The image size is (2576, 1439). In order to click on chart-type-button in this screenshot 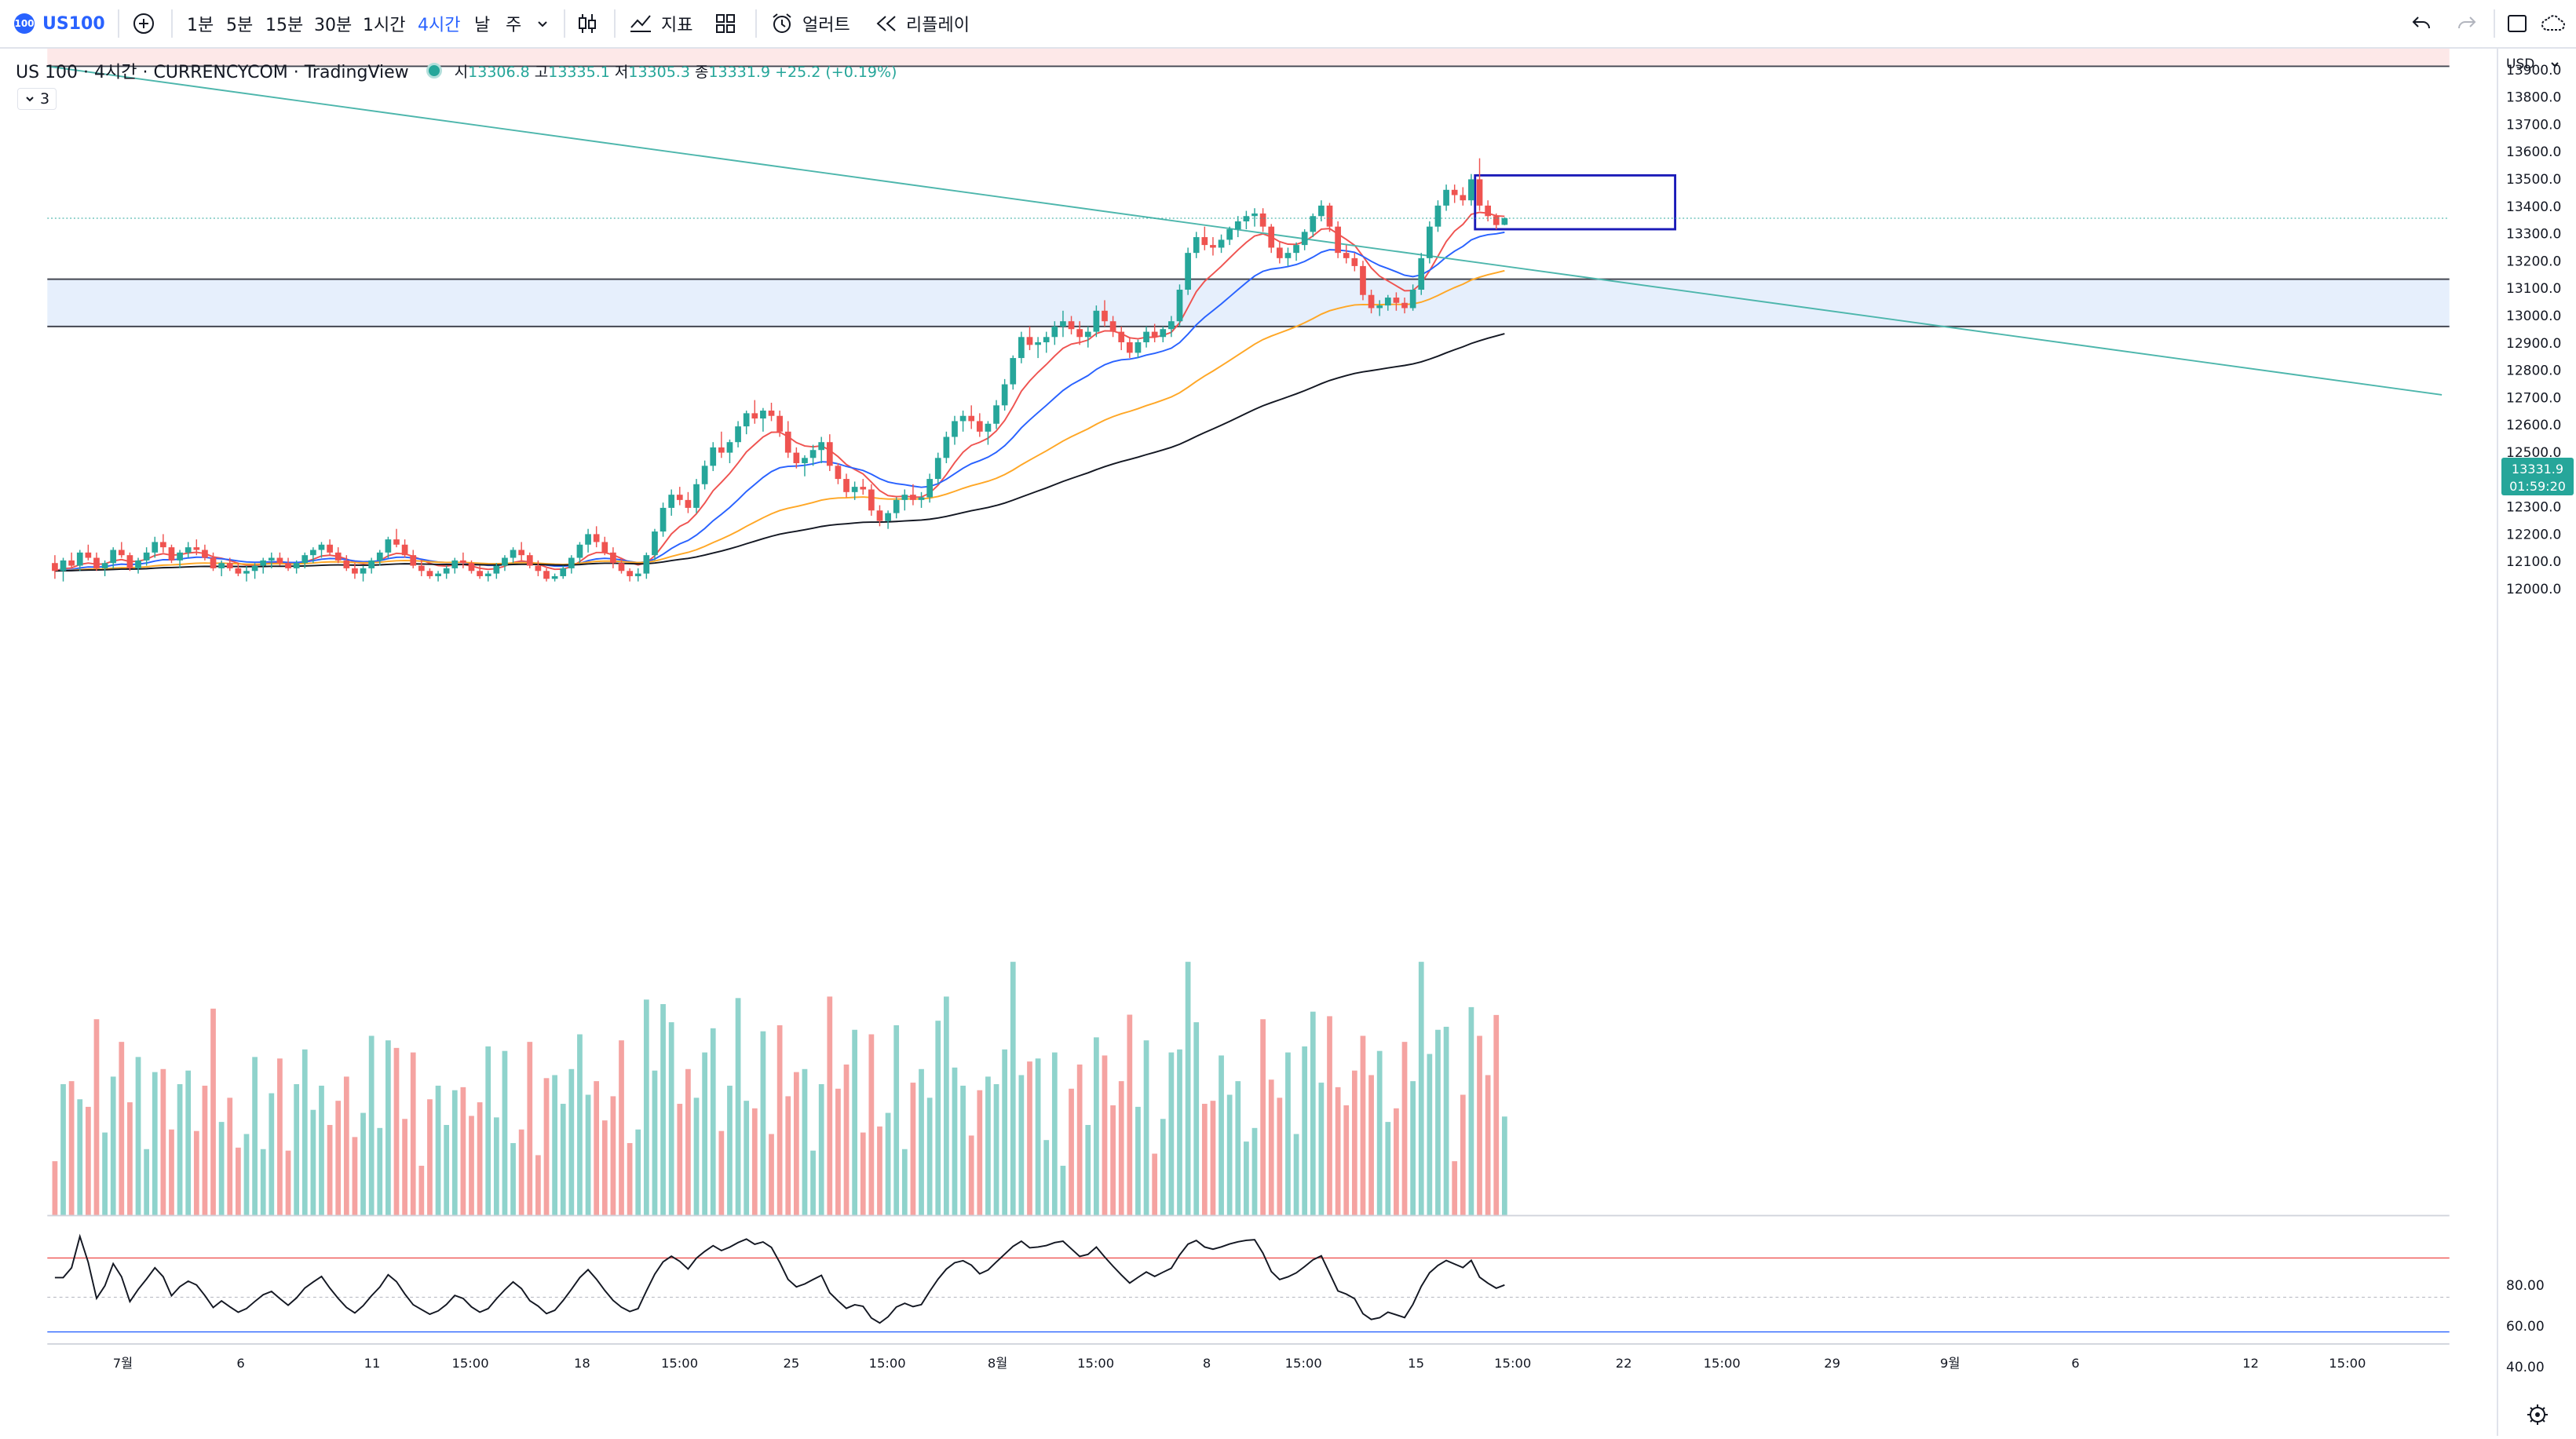, I will do `click(587, 23)`.